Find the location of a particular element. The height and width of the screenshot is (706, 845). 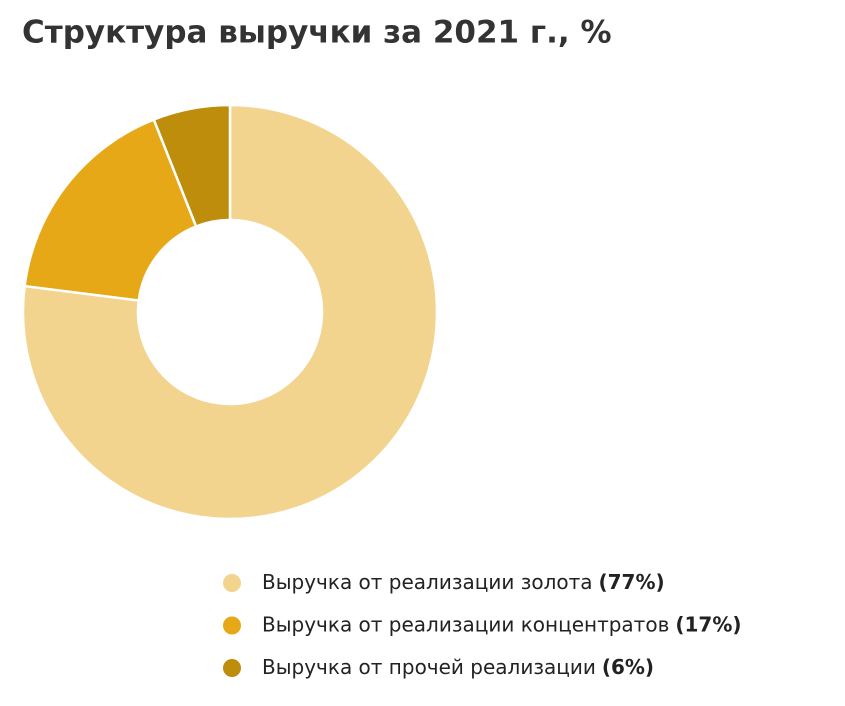

legend-value: (77%) is located at coordinates (632, 582).